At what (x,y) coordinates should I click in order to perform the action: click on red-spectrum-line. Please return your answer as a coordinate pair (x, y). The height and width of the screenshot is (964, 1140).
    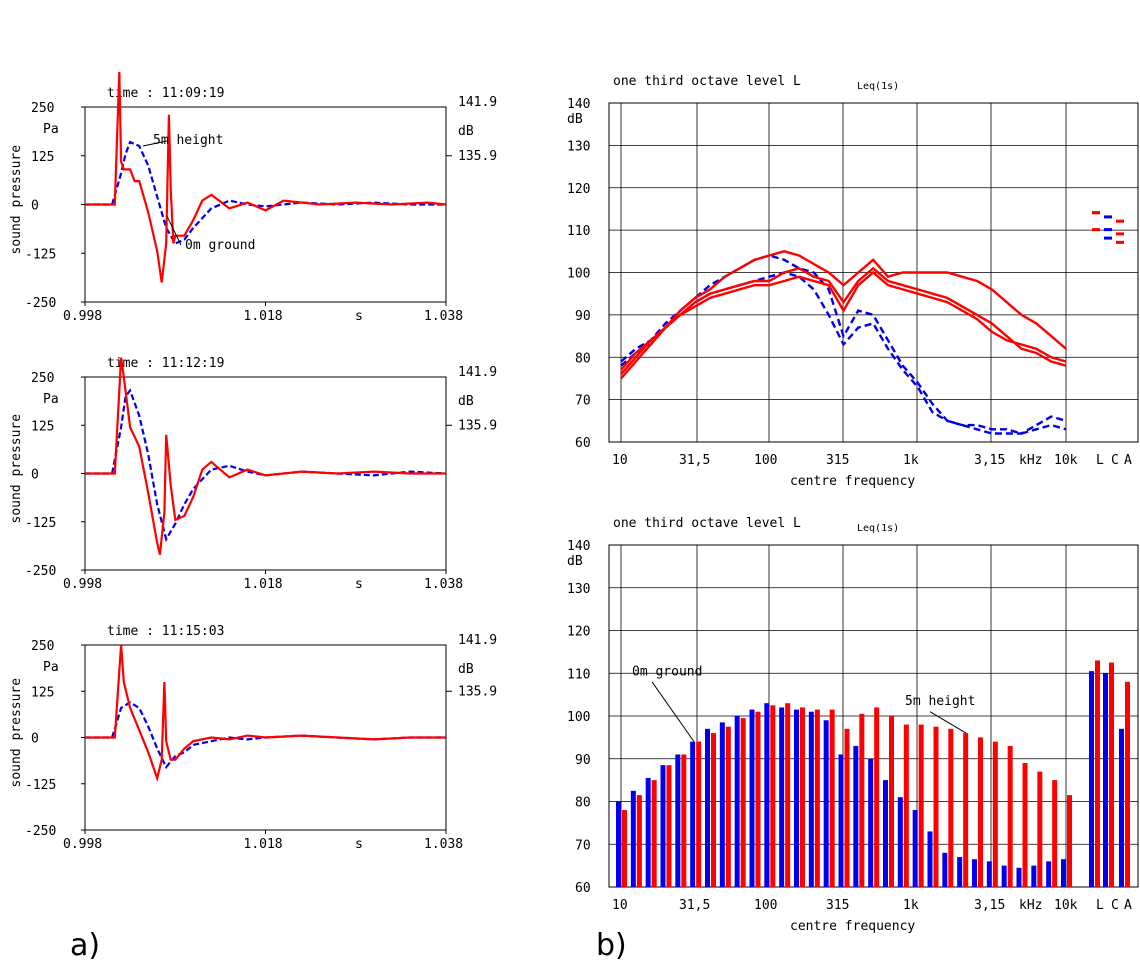
    Looking at the image, I should click on (843, 320).